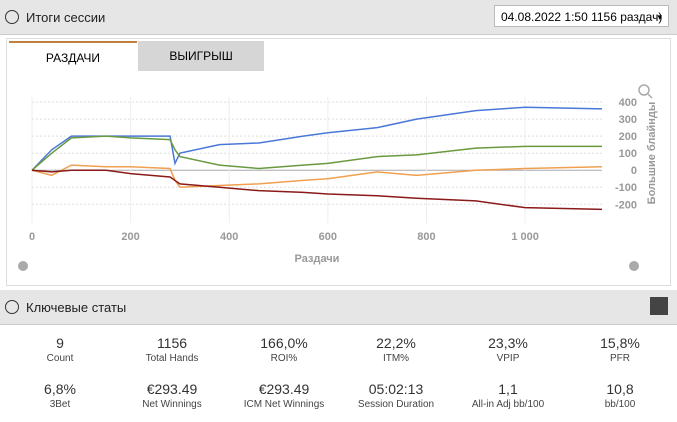 The height and width of the screenshot is (422, 677). I want to click on stat: 1,1 All-in Adj bb/100, so click(508, 395).